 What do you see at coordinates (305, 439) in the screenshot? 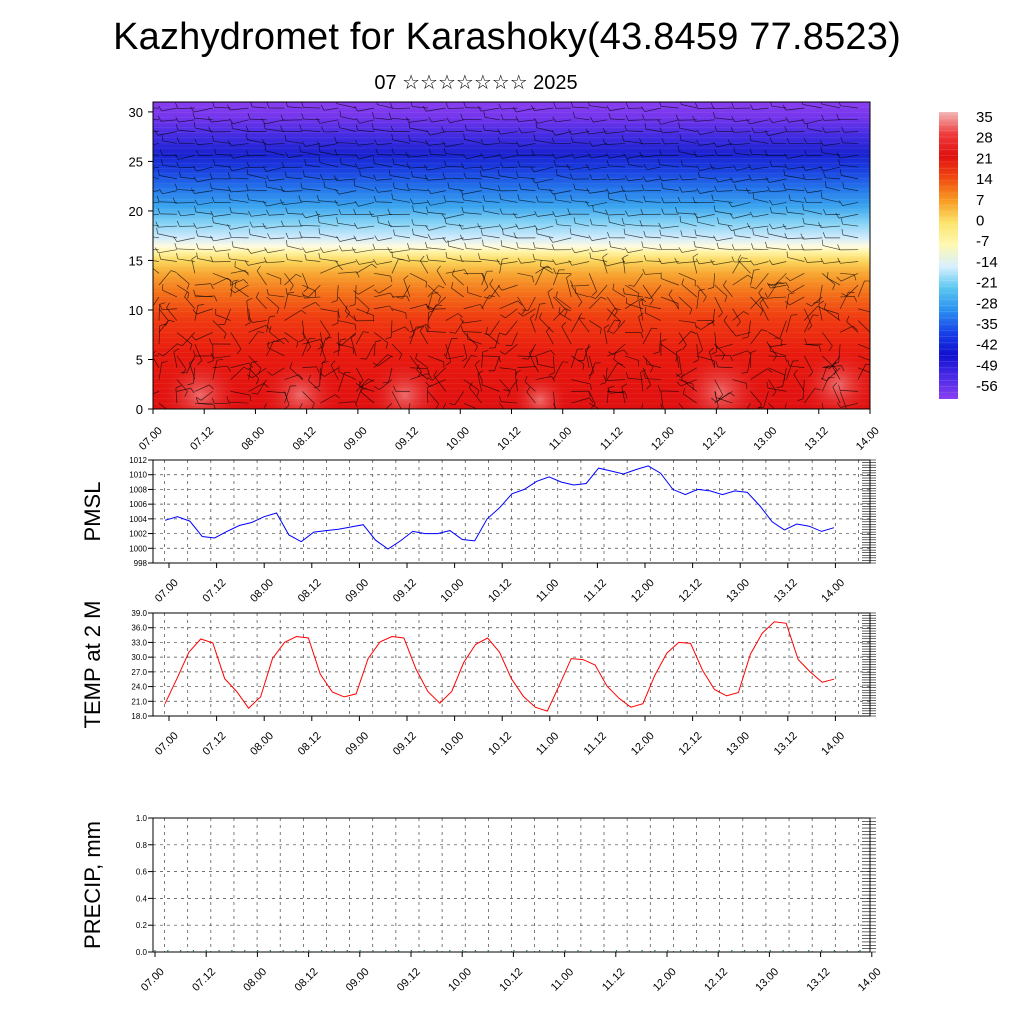
I see `x-tick-label: 08.12` at bounding box center [305, 439].